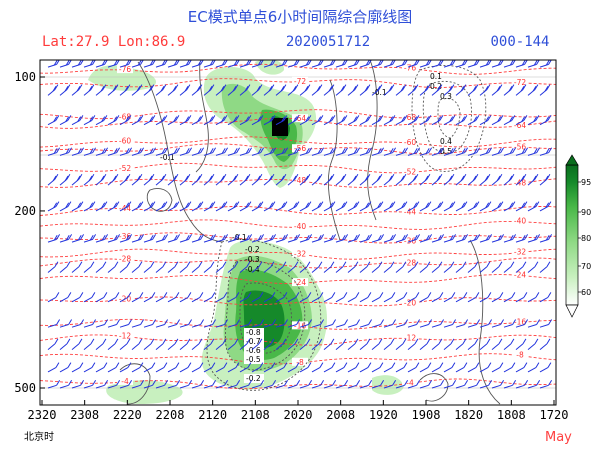 The height and width of the screenshot is (450, 600). I want to click on x-tick-label: 1808, so click(511, 415).